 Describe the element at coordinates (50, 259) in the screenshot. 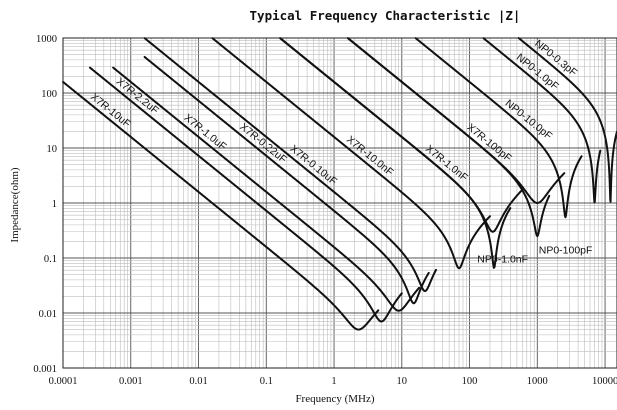

I see `y-tick-label: 0.1` at that location.